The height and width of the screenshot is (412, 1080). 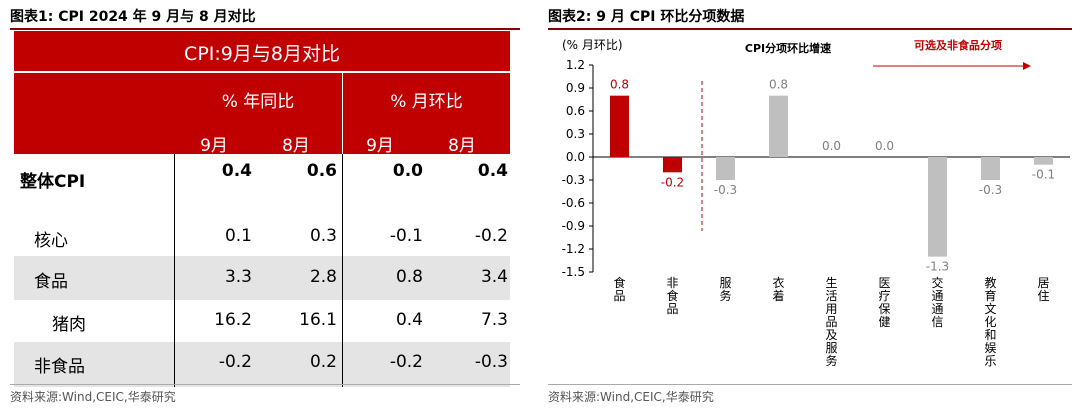 What do you see at coordinates (323, 277) in the screenshot?
I see `table-cell: 2.8` at bounding box center [323, 277].